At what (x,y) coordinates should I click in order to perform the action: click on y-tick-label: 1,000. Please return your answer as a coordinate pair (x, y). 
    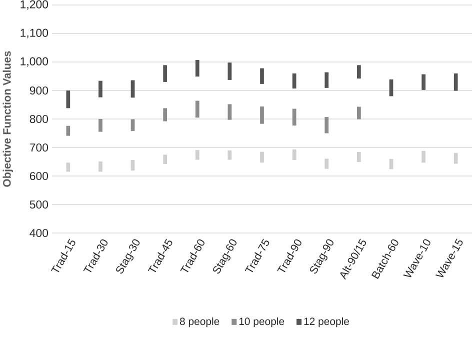
    Looking at the image, I should click on (34, 62).